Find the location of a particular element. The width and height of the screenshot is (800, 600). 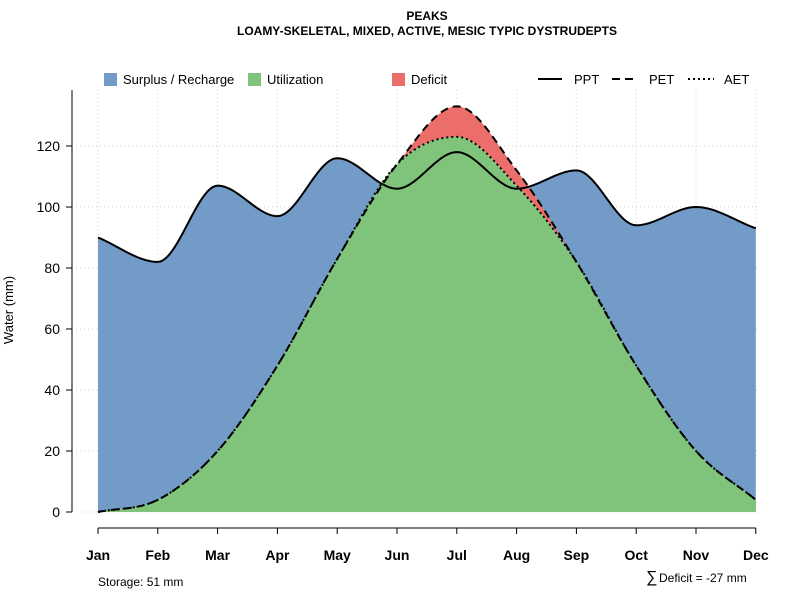

y-tick-label: 40 is located at coordinates (52, 390).